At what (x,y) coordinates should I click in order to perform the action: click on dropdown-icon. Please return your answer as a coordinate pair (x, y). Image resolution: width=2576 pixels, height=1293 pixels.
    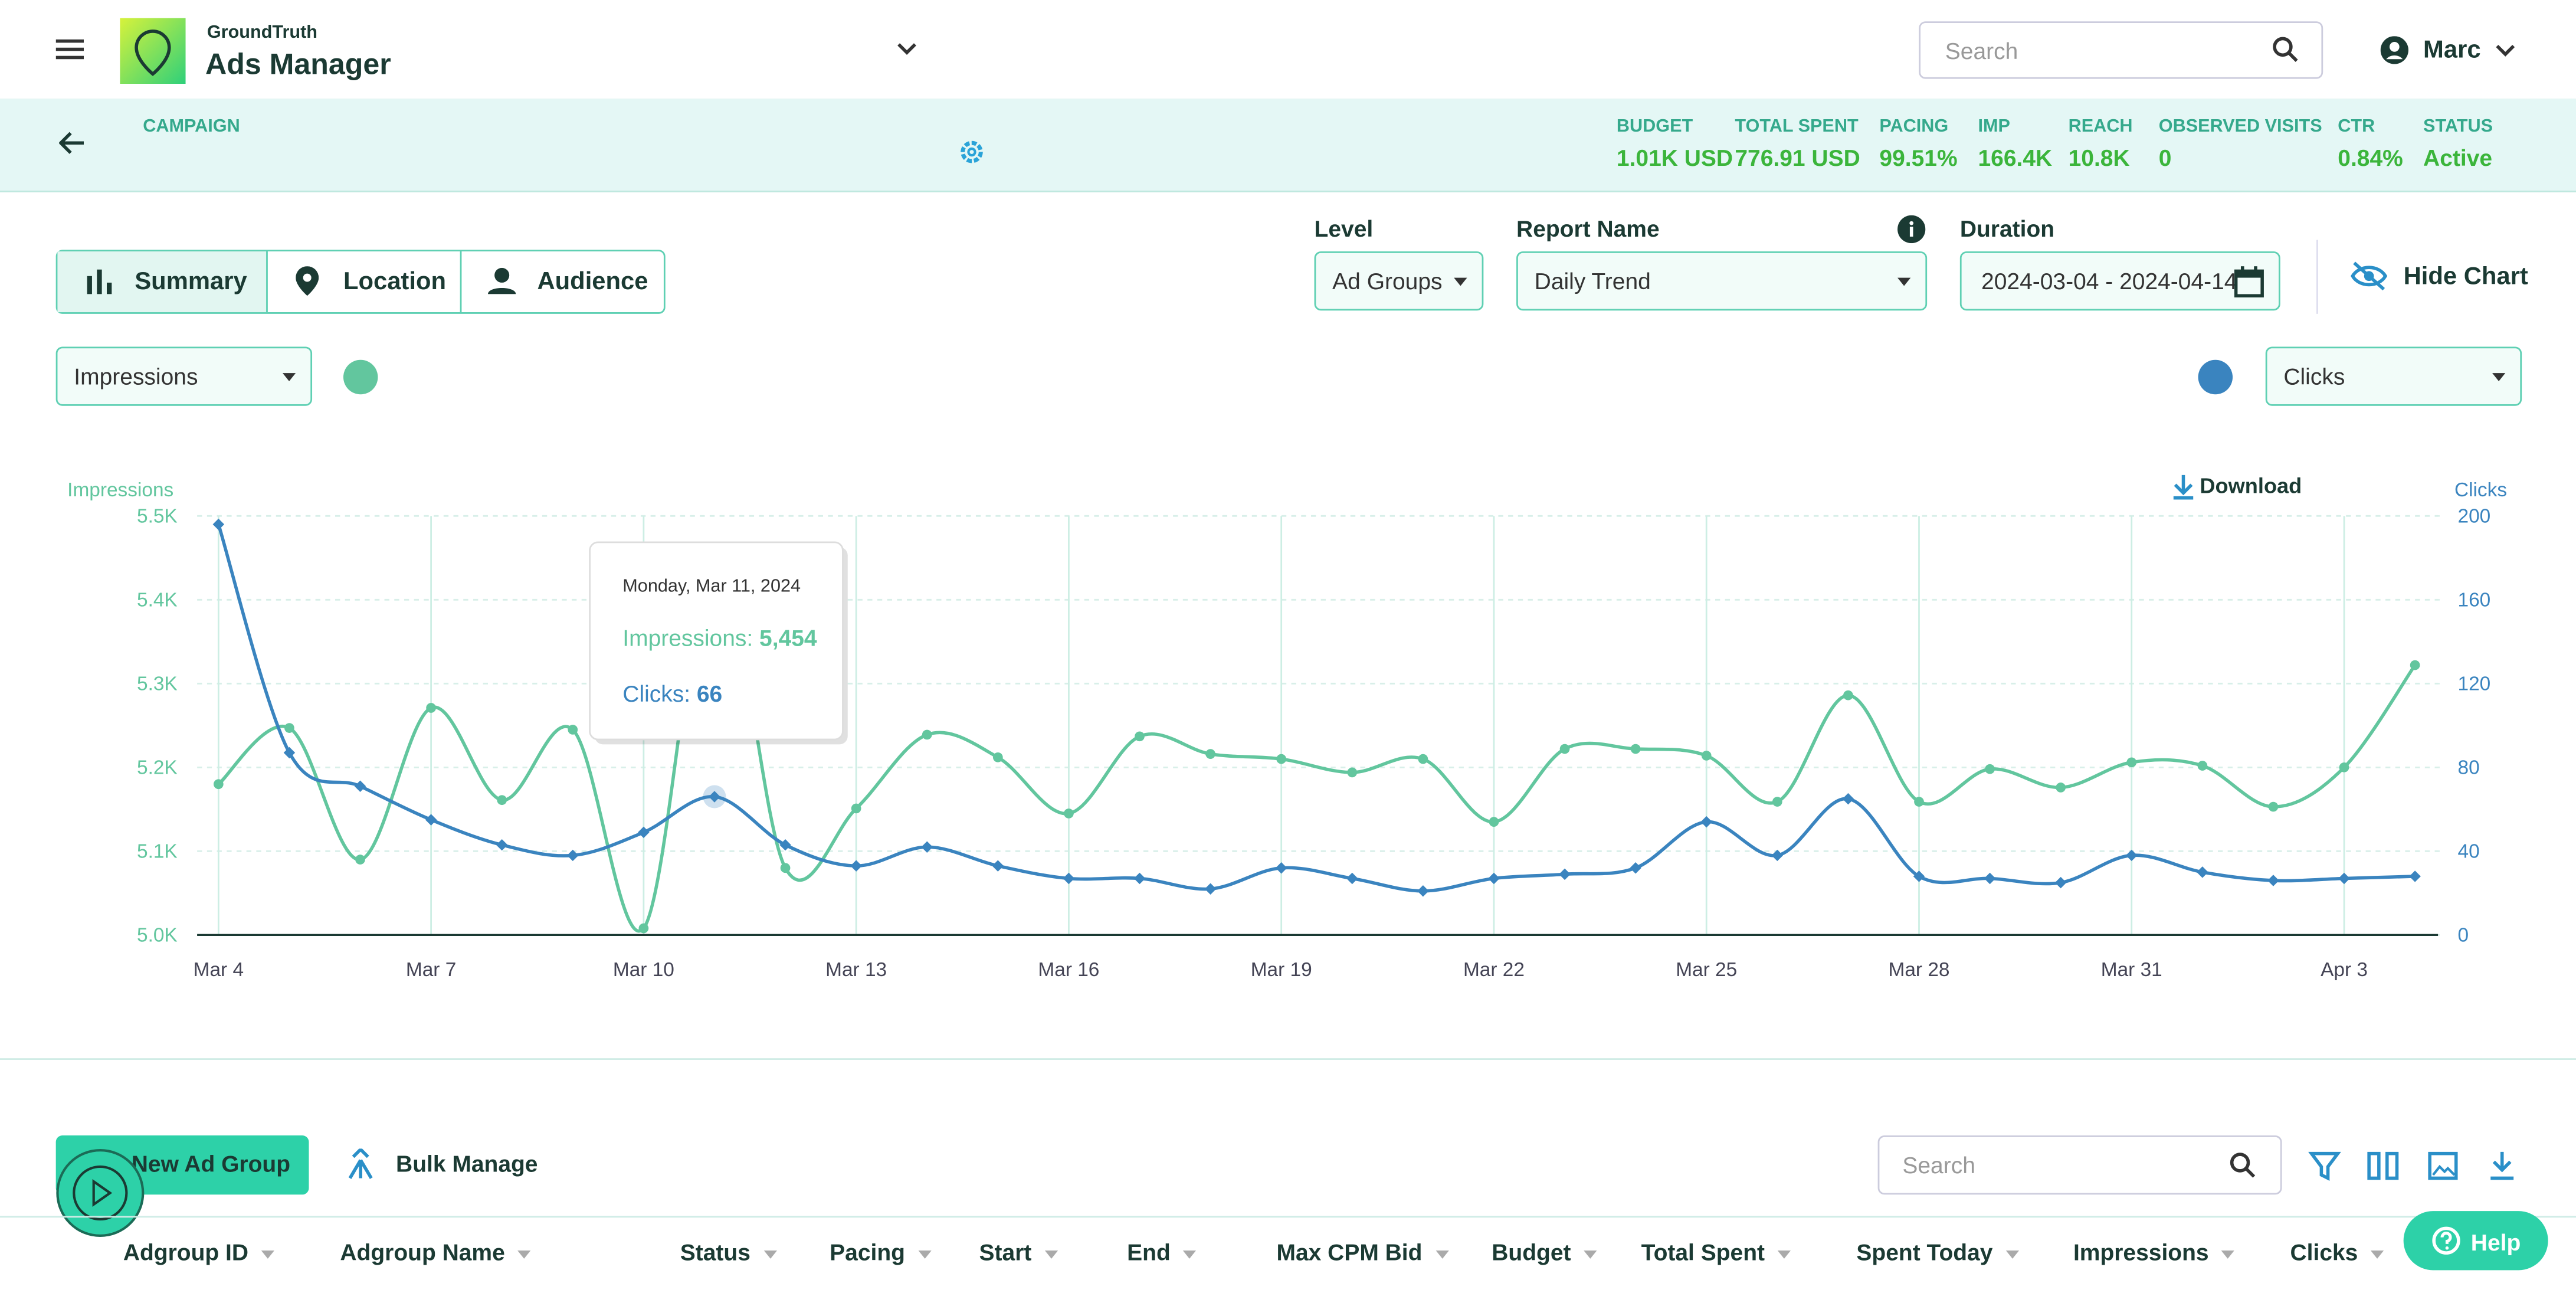
    Looking at the image, I should click on (906, 48).